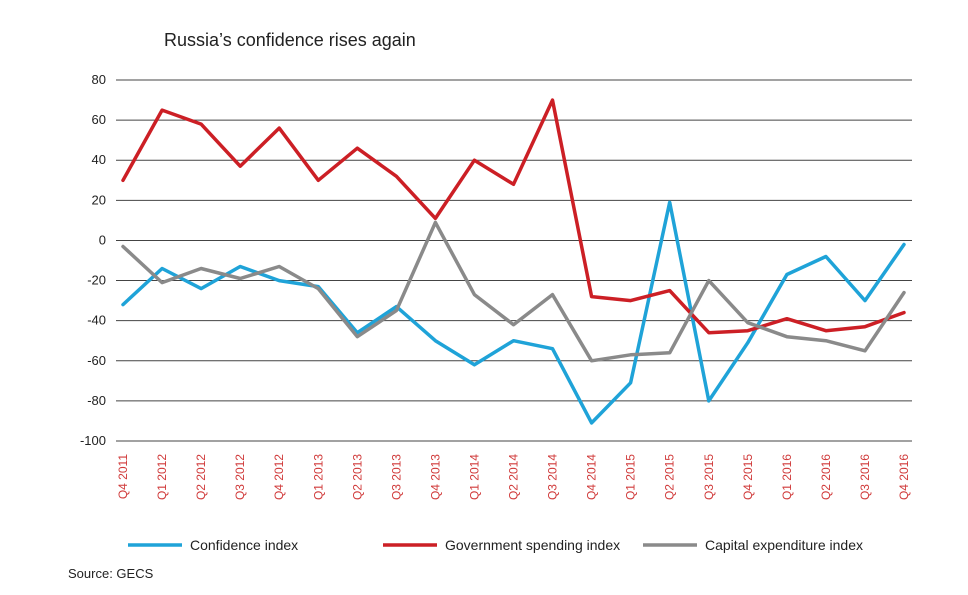  What do you see at coordinates (787, 477) in the screenshot?
I see `x-tick-label: Q1 2016` at bounding box center [787, 477].